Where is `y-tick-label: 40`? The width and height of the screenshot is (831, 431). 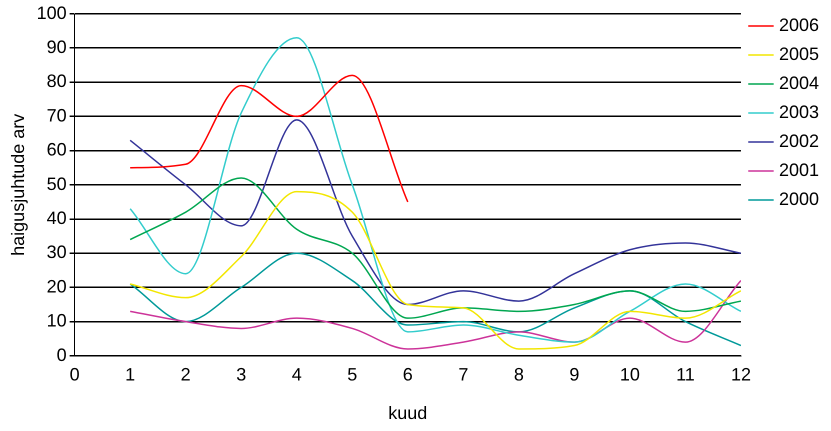 y-tick-label: 40 is located at coordinates (56, 218).